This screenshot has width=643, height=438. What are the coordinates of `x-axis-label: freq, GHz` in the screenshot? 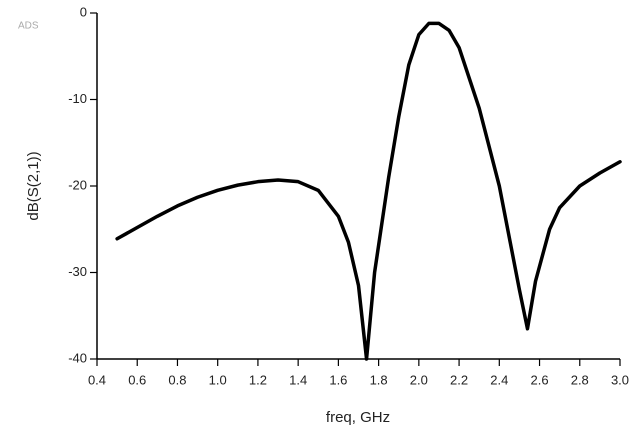 It's located at (358, 417).